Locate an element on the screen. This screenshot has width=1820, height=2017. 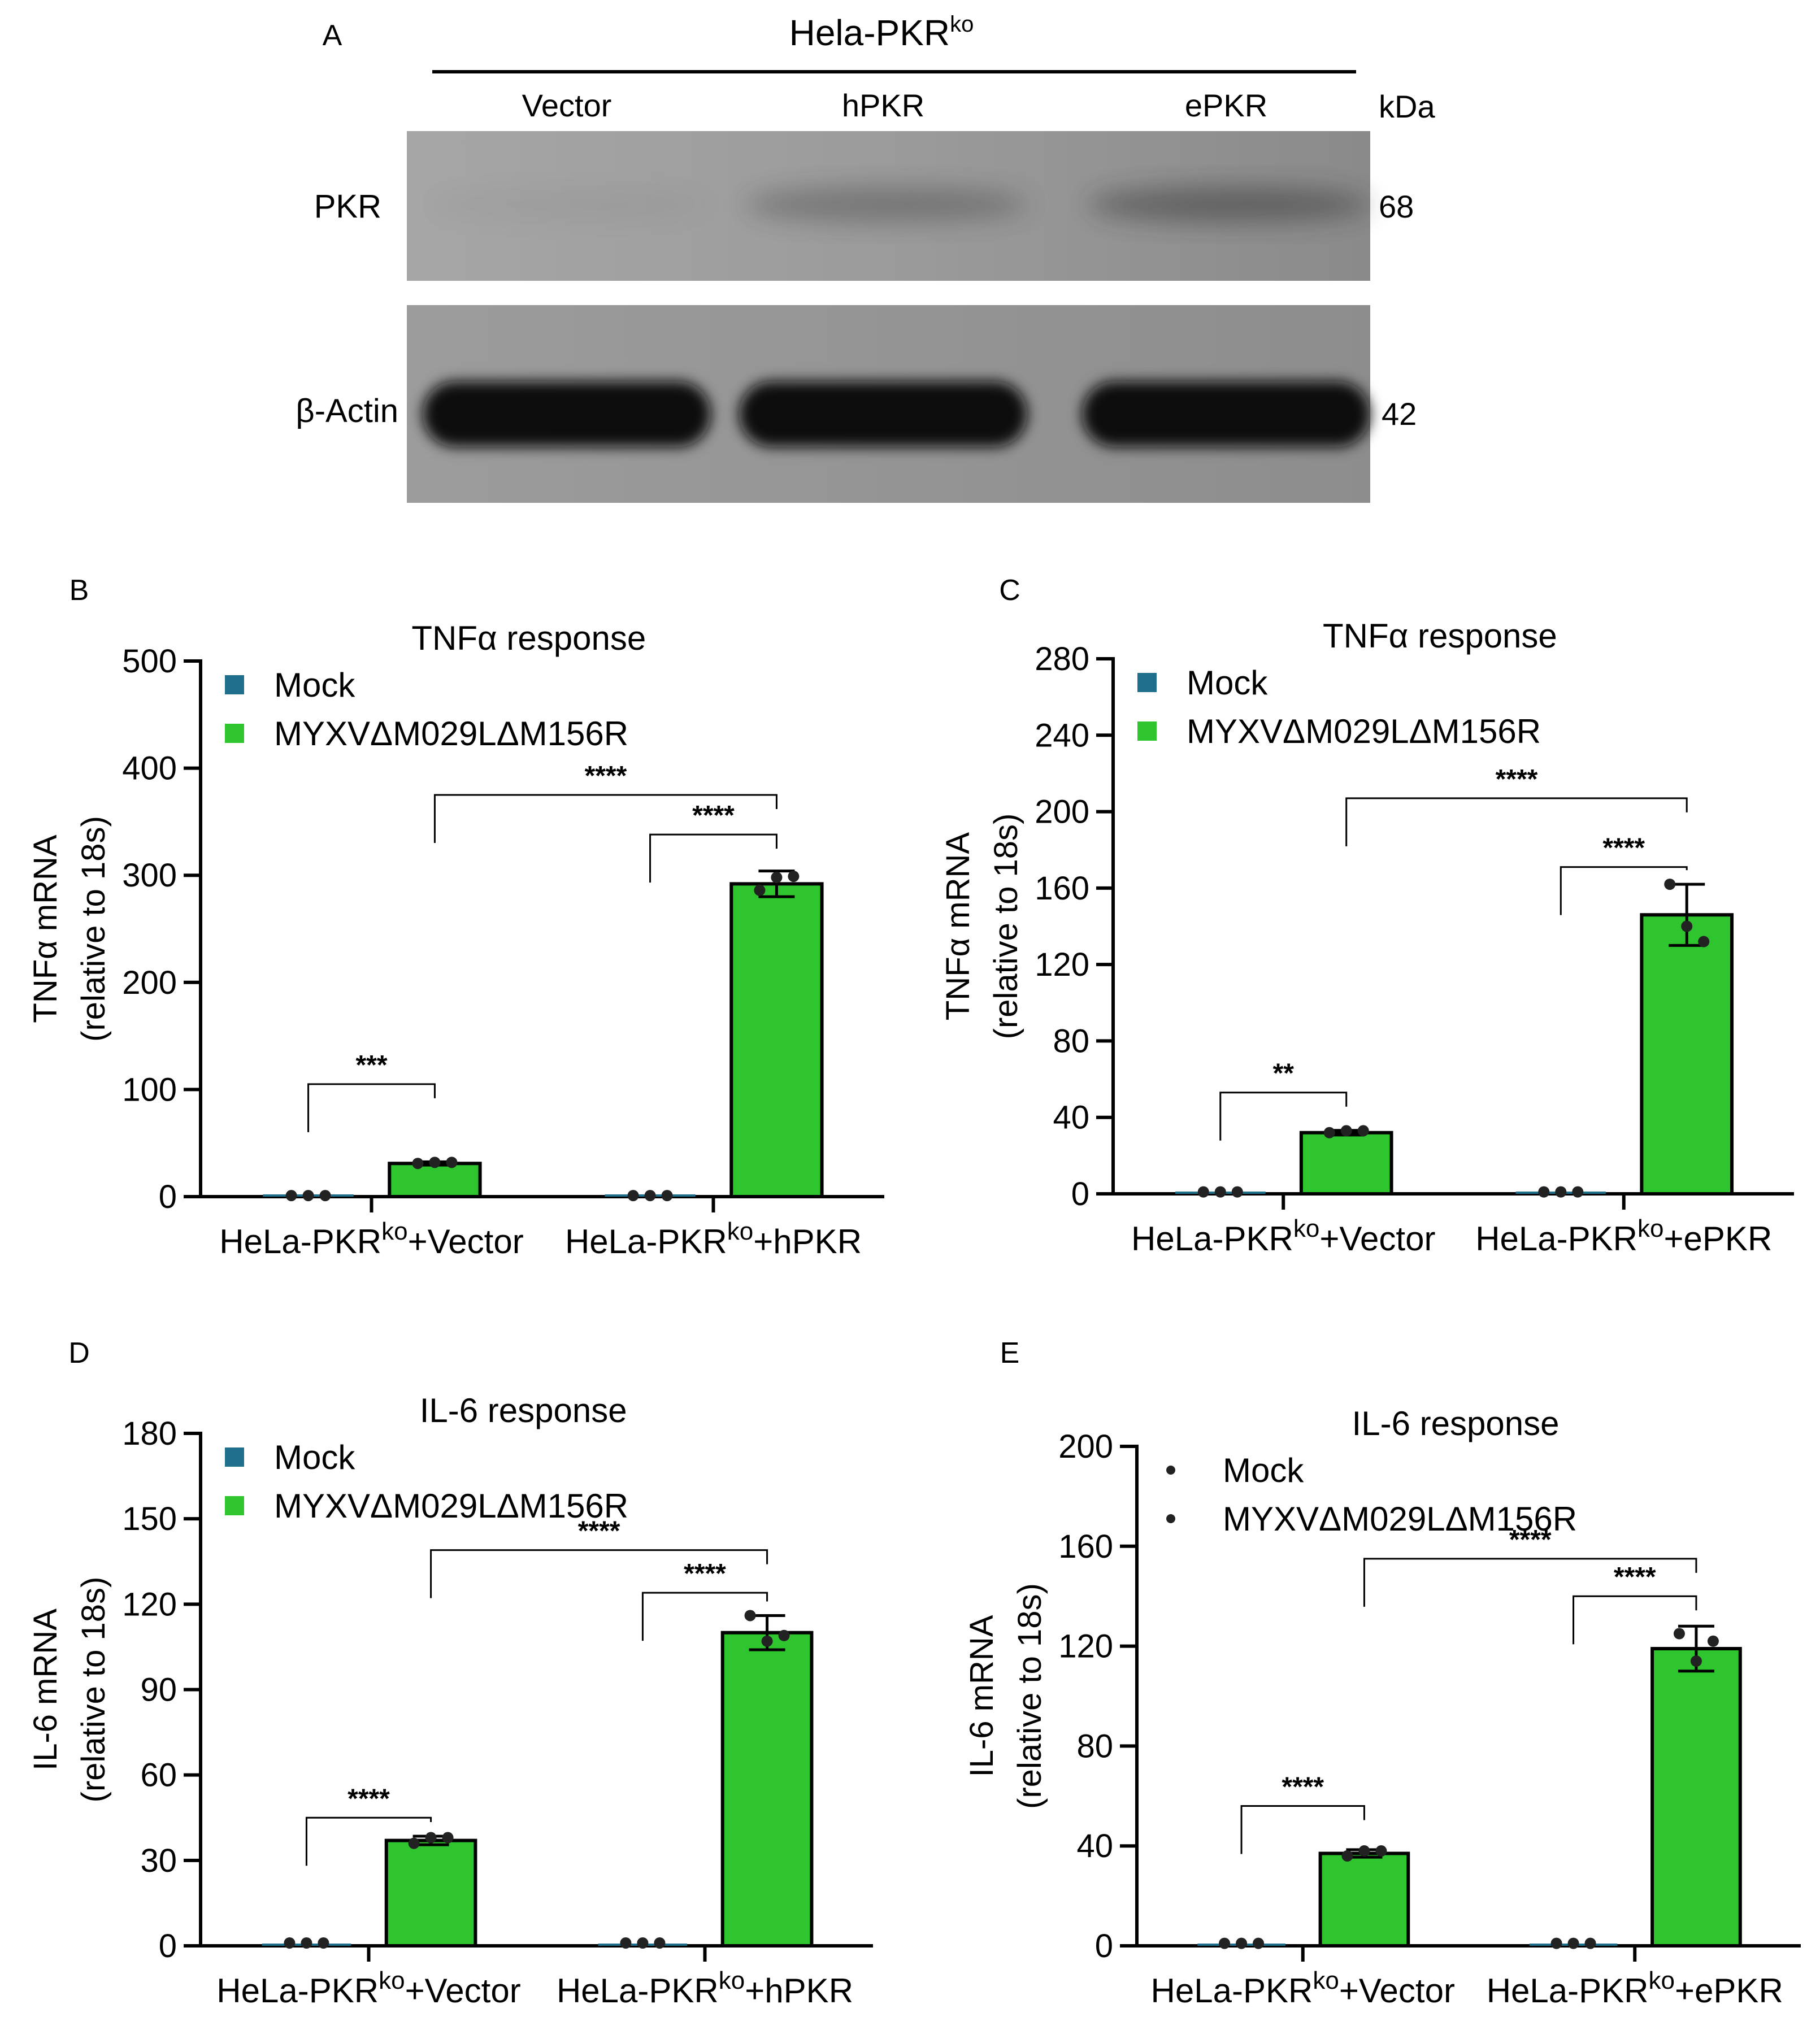
kda-42: 42 is located at coordinates (1399, 414).